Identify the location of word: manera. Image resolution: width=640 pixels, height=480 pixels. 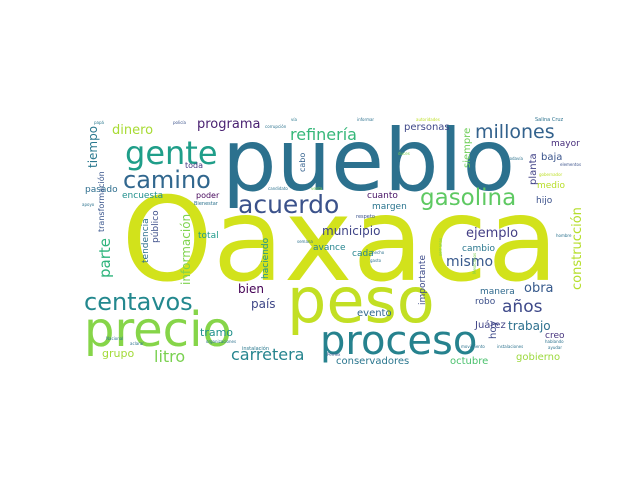
(497, 292).